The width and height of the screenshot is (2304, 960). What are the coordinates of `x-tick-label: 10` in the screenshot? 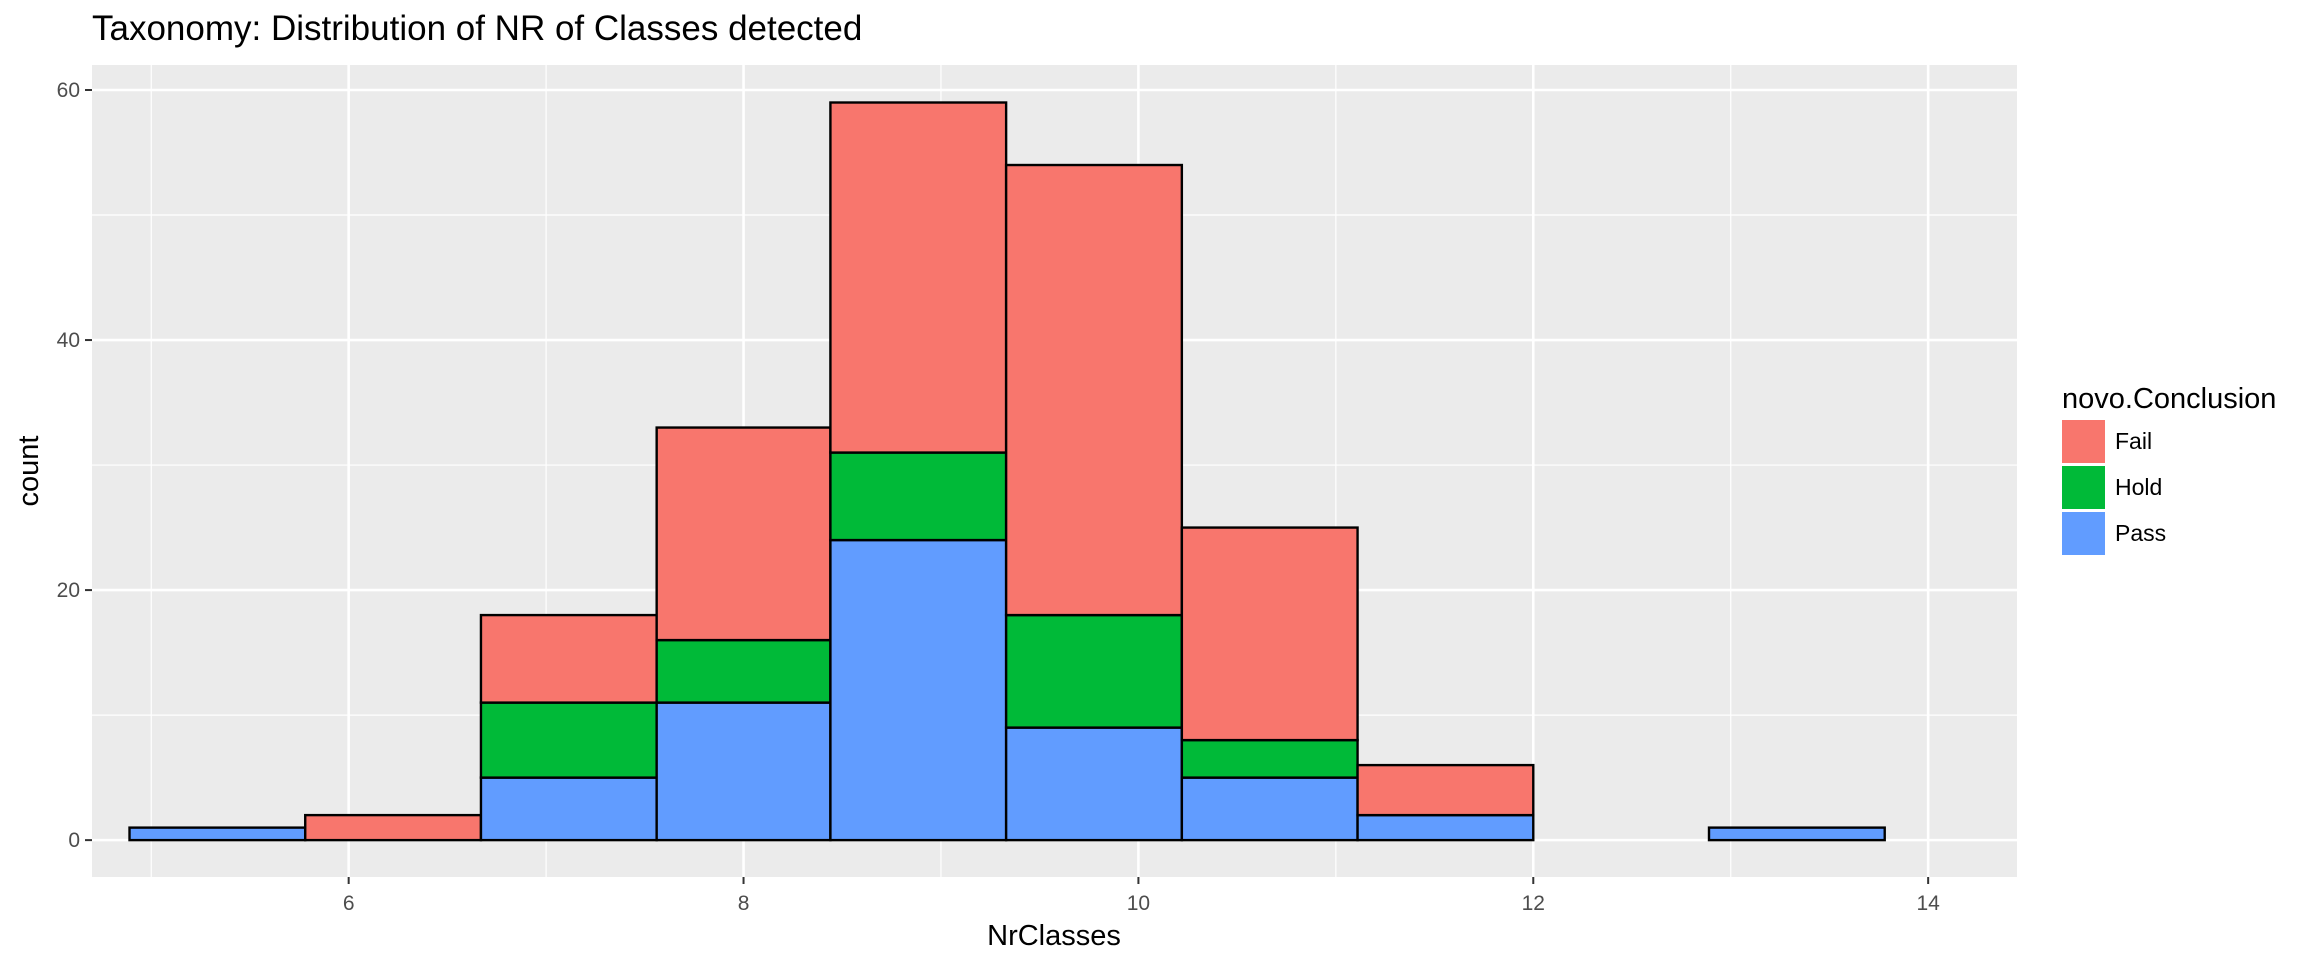 It's located at (1138, 903).